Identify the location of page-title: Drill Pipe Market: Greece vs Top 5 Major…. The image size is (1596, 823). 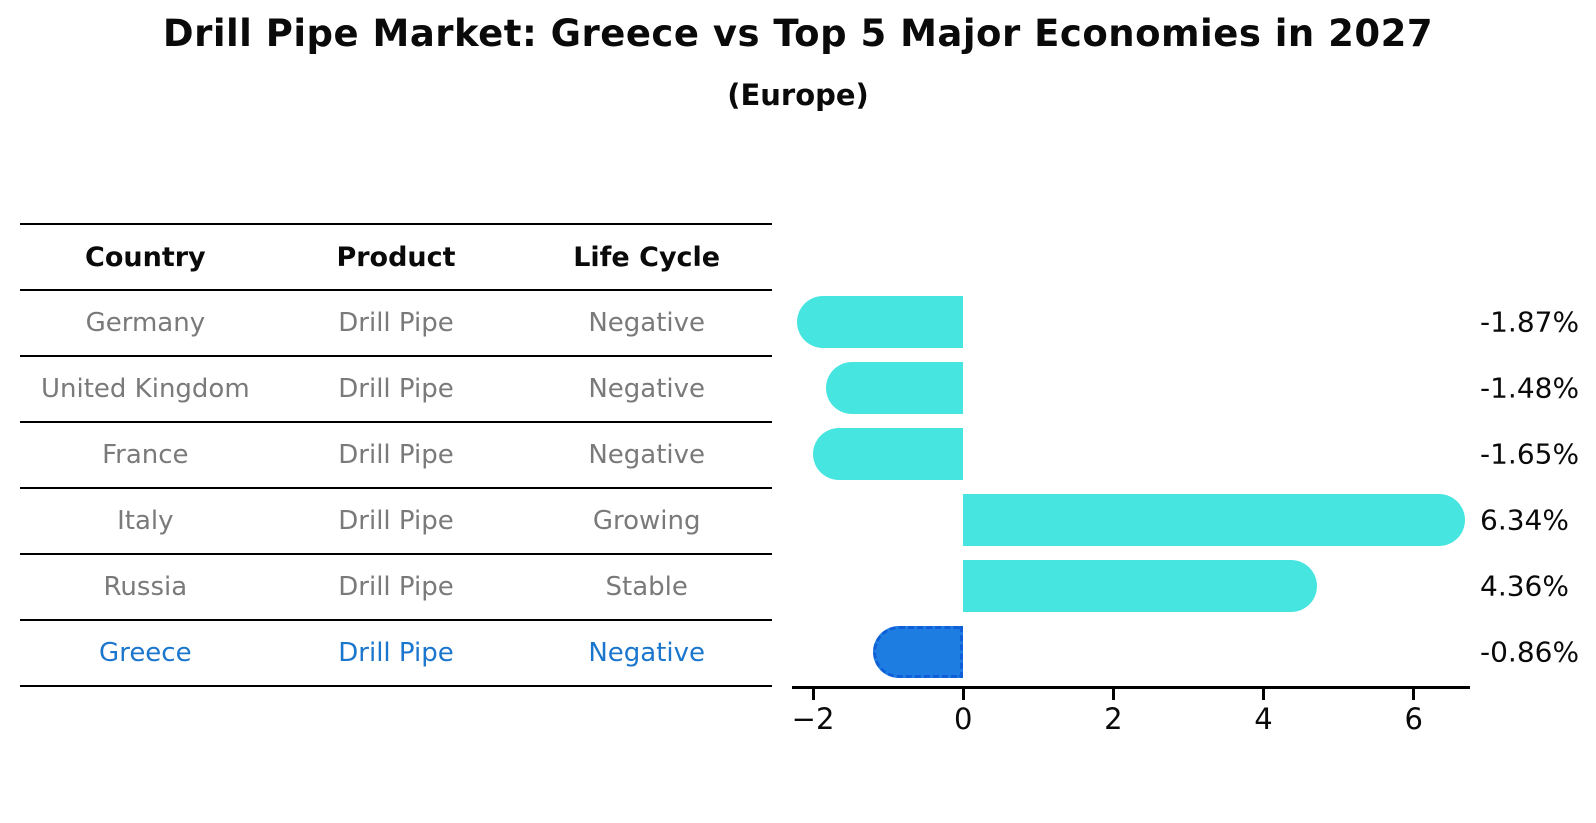
(798, 33).